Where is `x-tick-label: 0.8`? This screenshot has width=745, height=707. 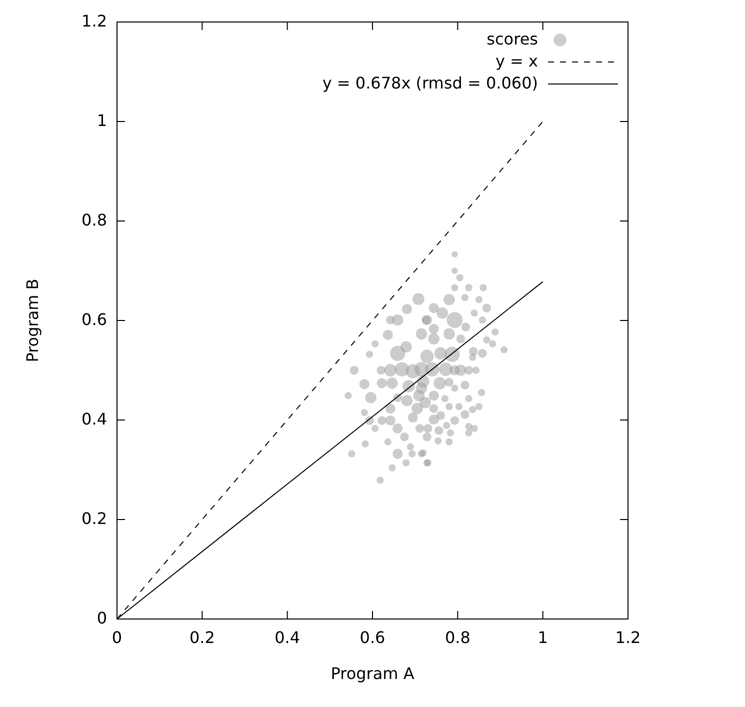 x-tick-label: 0.8 is located at coordinates (457, 637).